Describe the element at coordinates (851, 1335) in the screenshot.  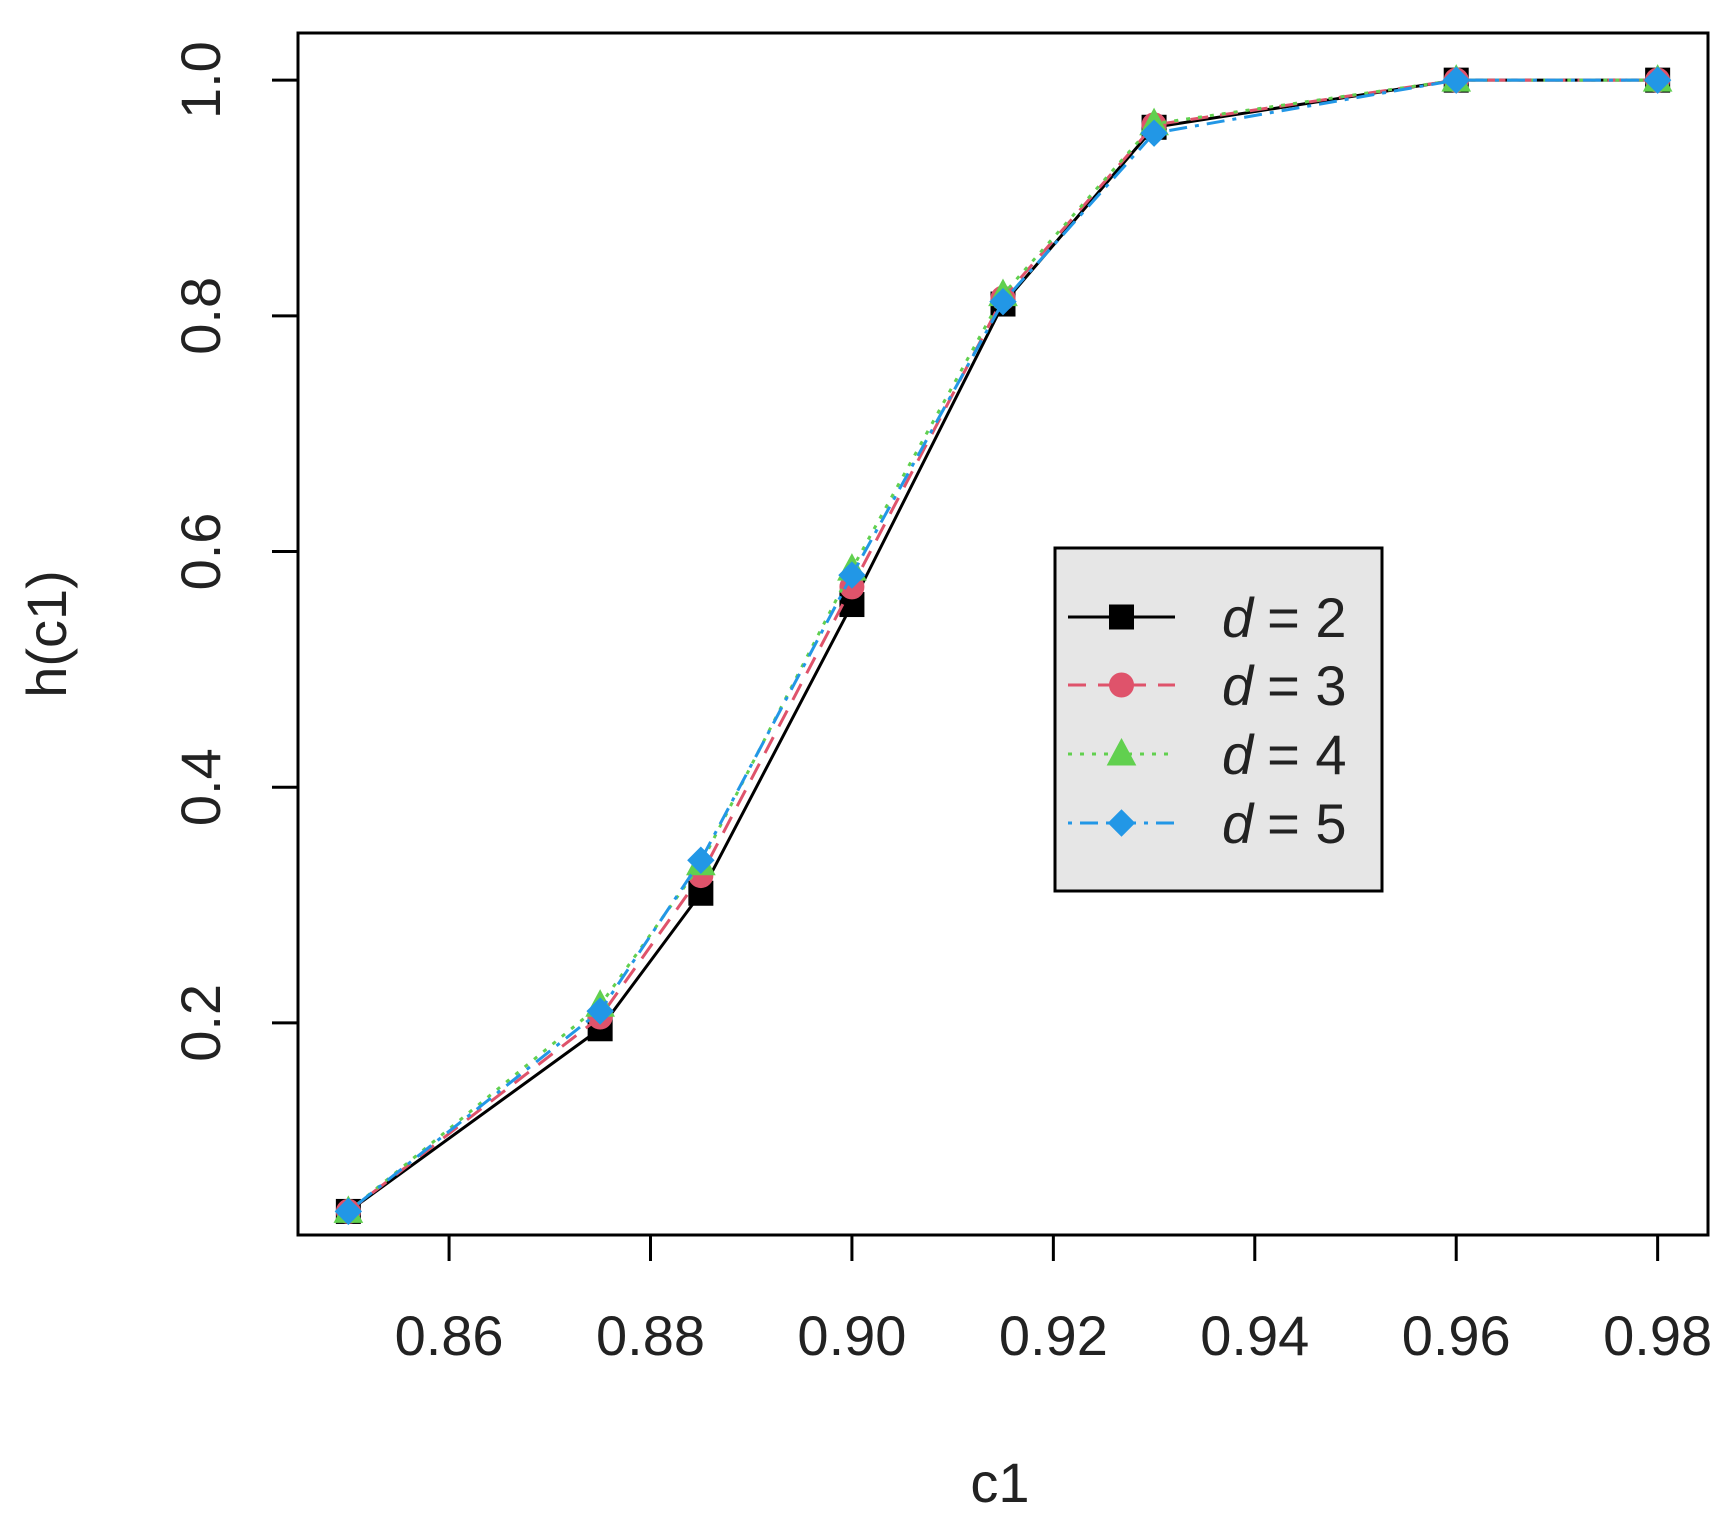
I see `x-tick-label: 0.90` at that location.